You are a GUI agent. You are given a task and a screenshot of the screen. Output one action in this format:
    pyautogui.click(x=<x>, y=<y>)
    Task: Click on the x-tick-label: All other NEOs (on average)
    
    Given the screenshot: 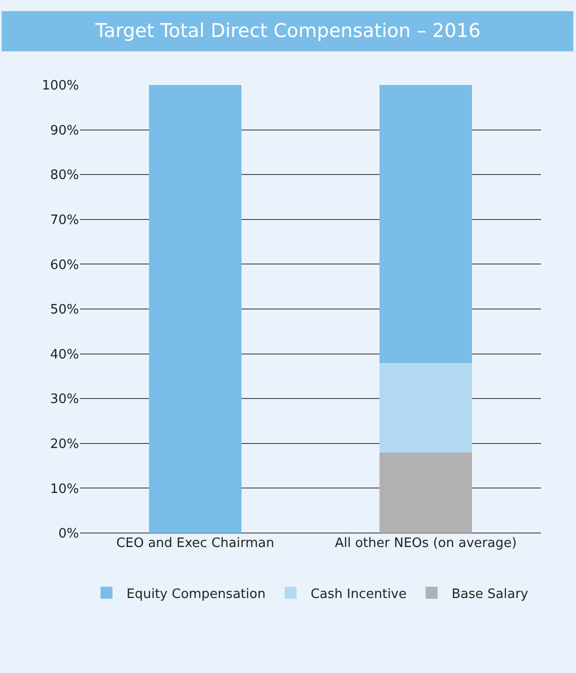 What is the action you would take?
    pyautogui.click(x=425, y=543)
    